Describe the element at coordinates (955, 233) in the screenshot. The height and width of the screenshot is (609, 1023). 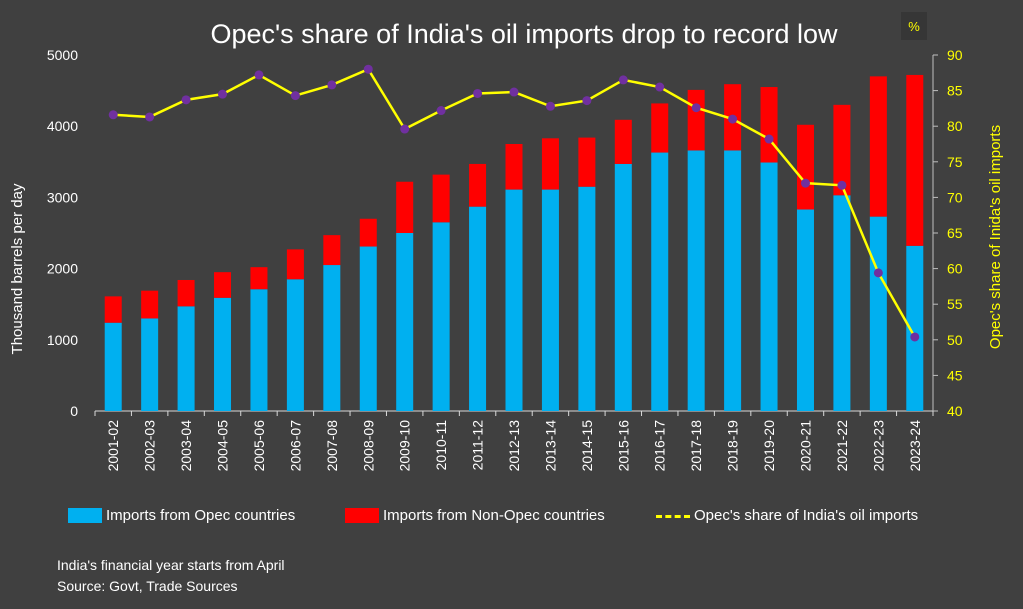
I see `y-tick-label-right: 65` at that location.